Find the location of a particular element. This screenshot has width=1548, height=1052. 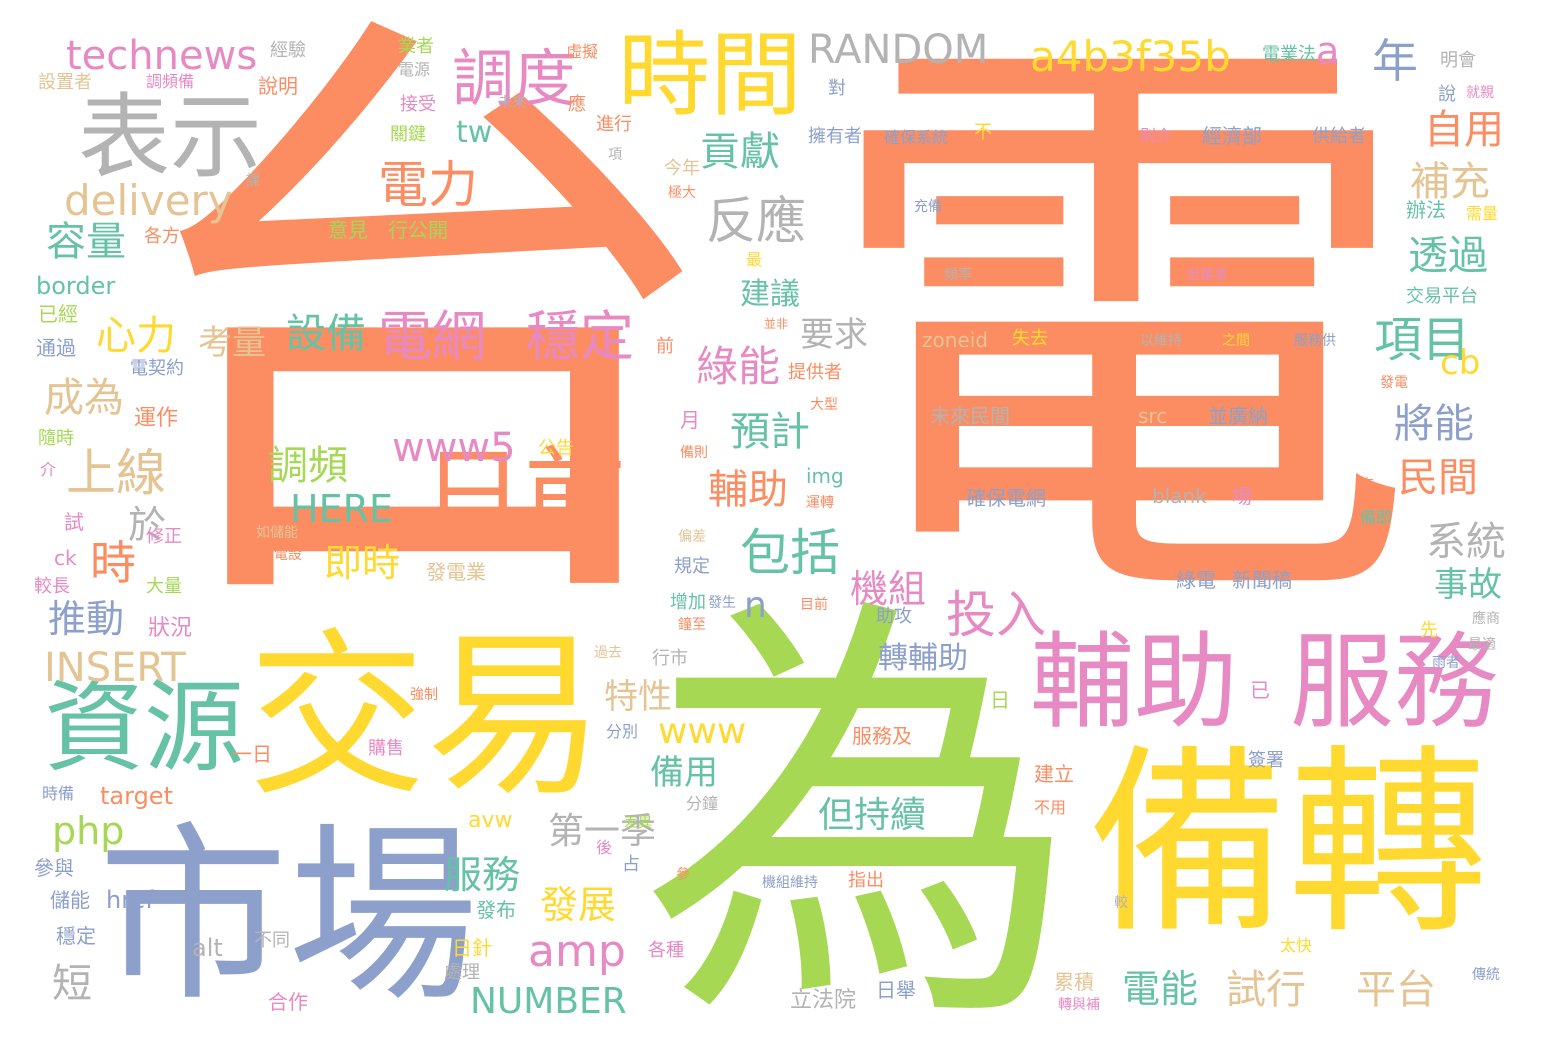

word: 雨者 is located at coordinates (1446, 663).